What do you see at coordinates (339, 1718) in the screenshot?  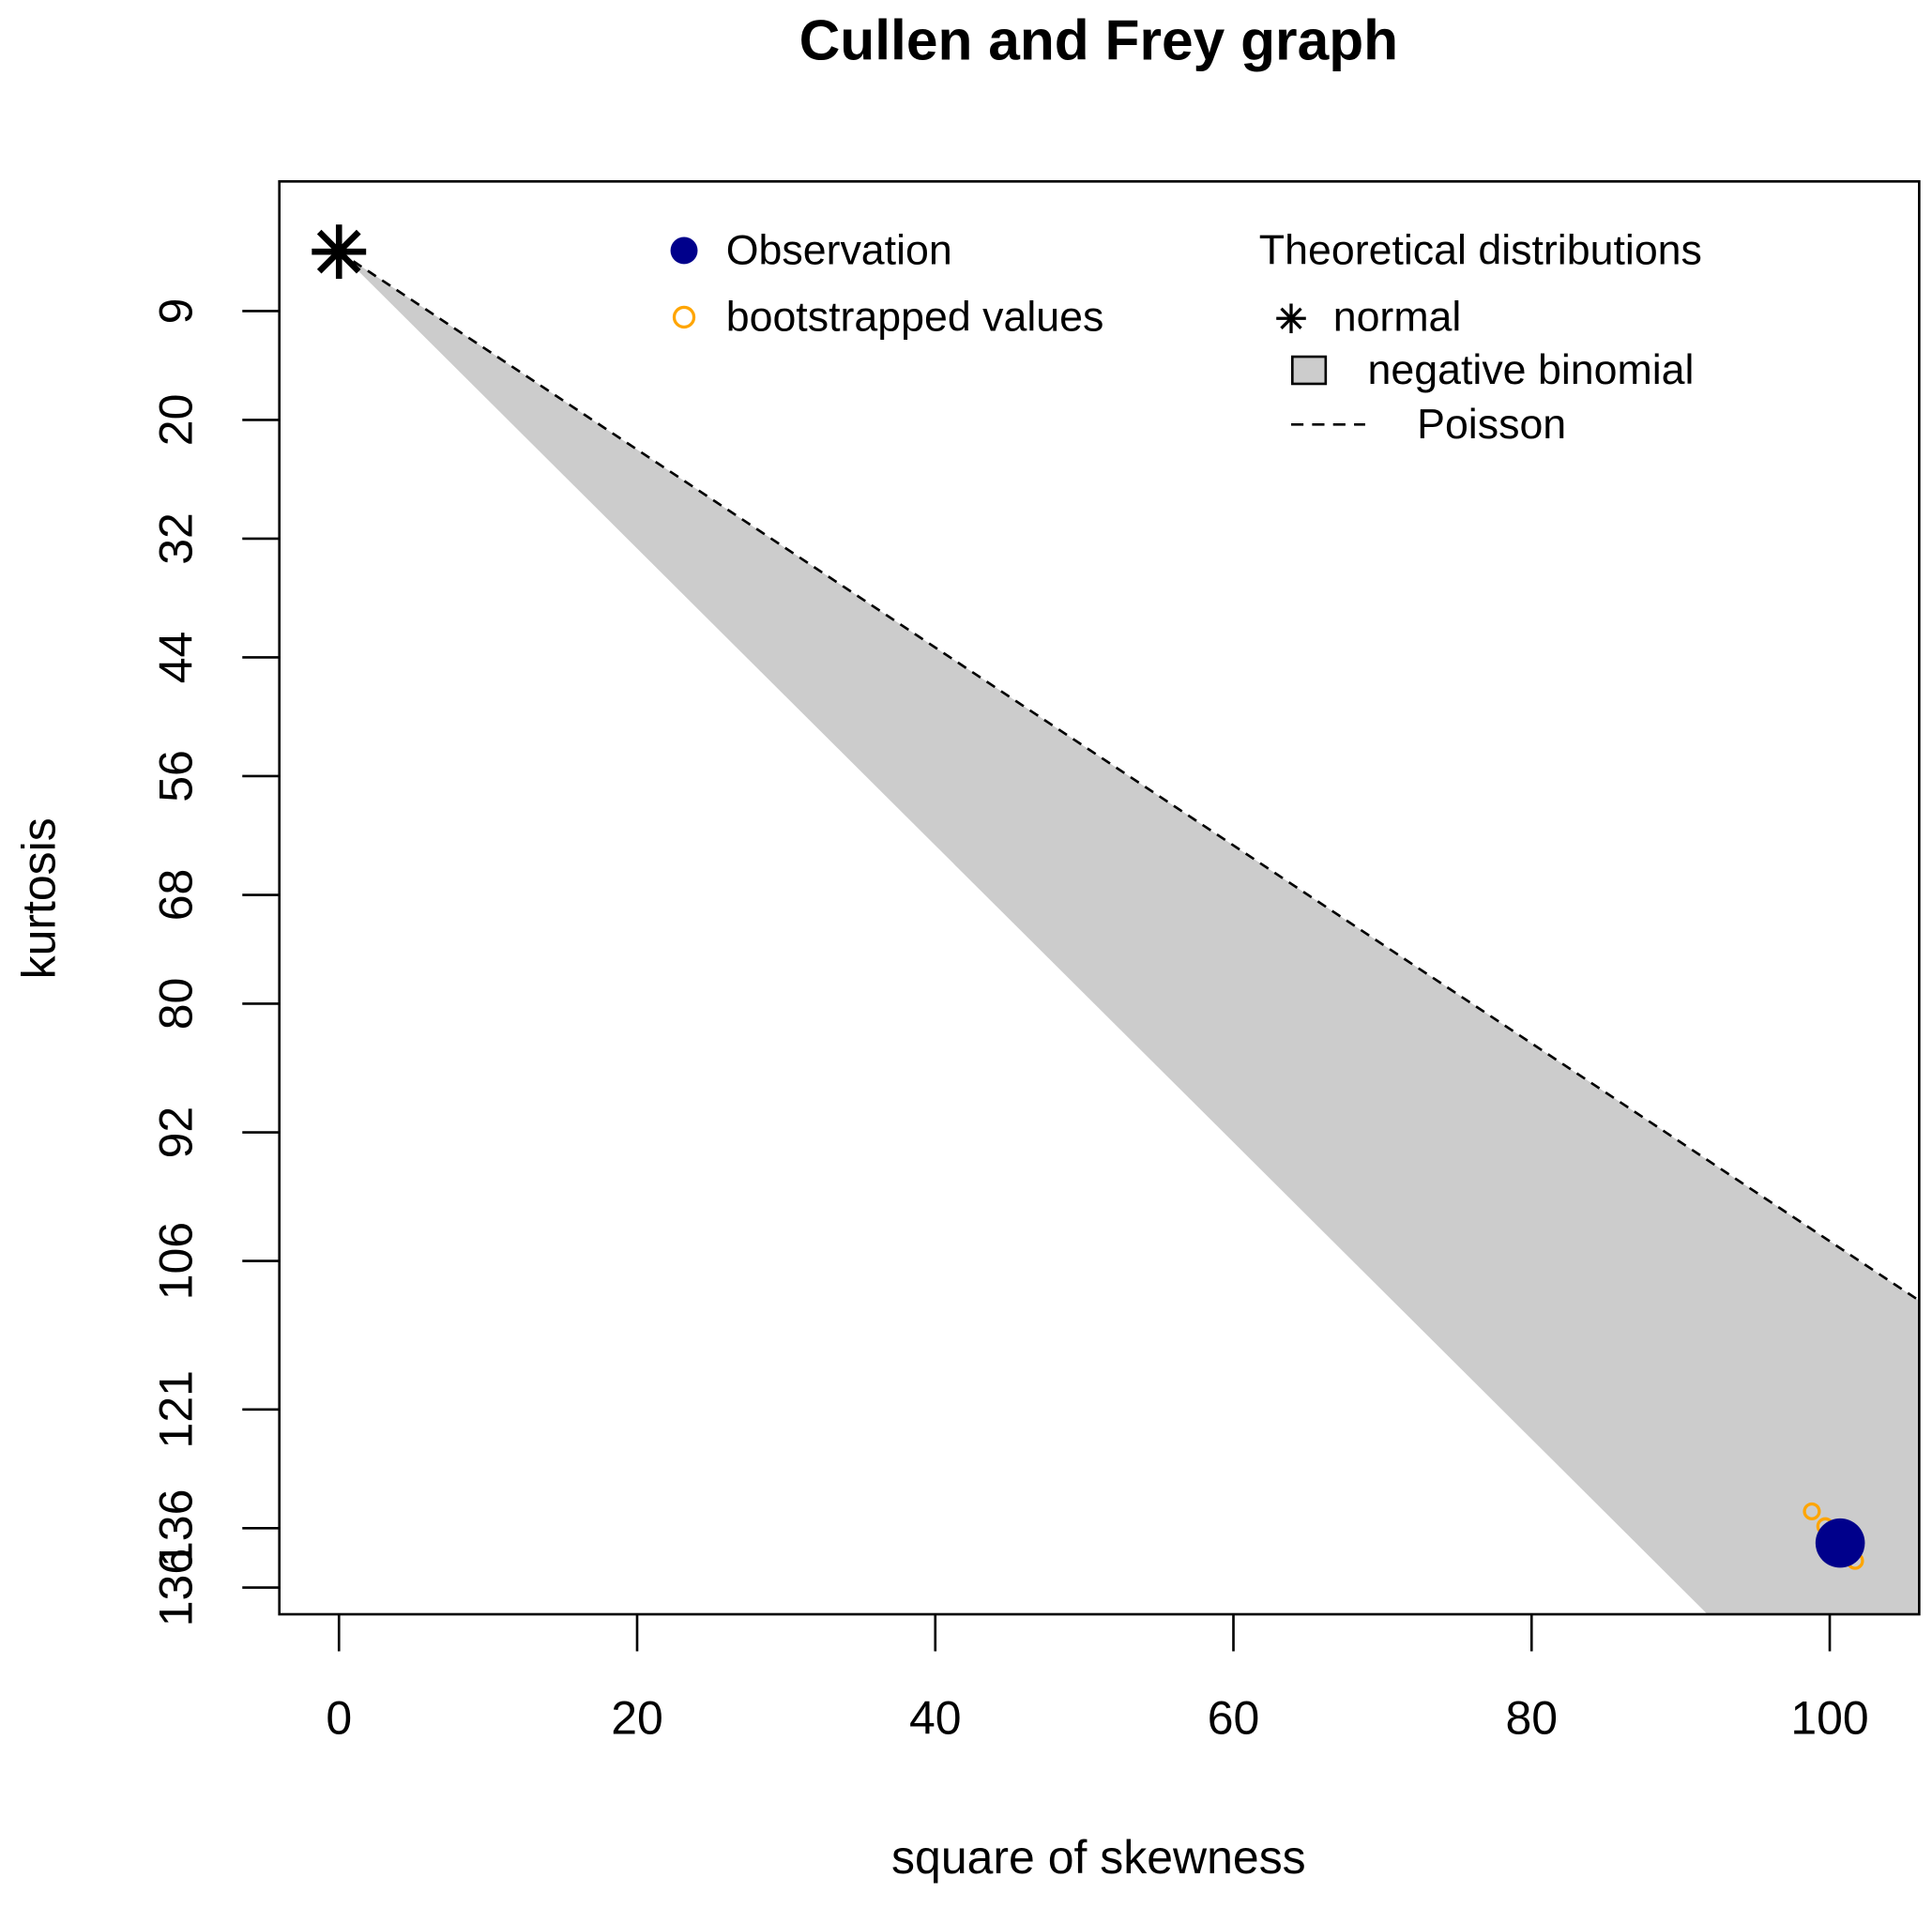 I see `x-tick-label: 0` at bounding box center [339, 1718].